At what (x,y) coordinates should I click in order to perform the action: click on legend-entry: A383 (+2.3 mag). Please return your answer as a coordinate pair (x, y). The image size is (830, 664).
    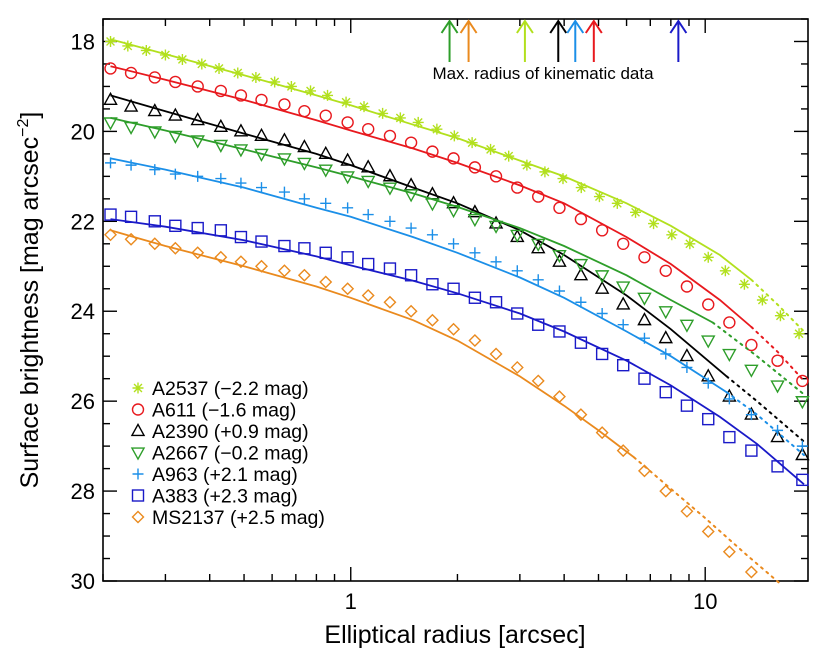
    Looking at the image, I should click on (214, 497).